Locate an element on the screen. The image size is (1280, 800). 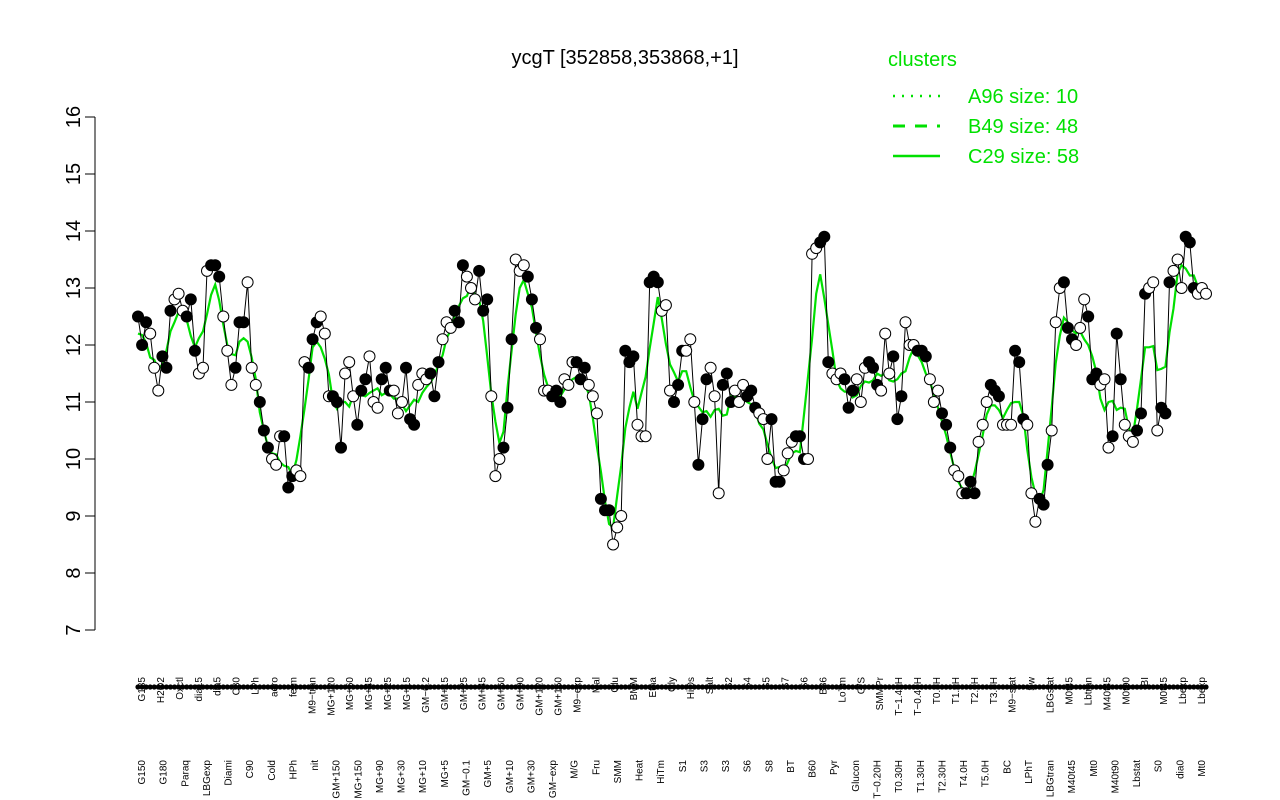
x-tick-label: S4 is located at coordinates (748, 683).